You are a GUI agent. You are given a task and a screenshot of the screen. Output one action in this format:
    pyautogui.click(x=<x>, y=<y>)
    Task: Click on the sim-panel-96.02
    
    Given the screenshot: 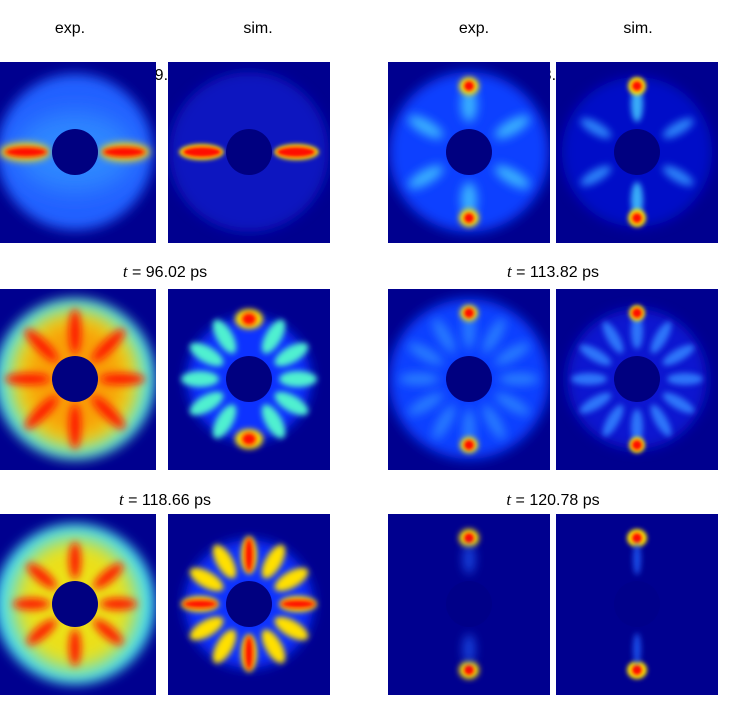 What is the action you would take?
    pyautogui.click(x=249, y=379)
    